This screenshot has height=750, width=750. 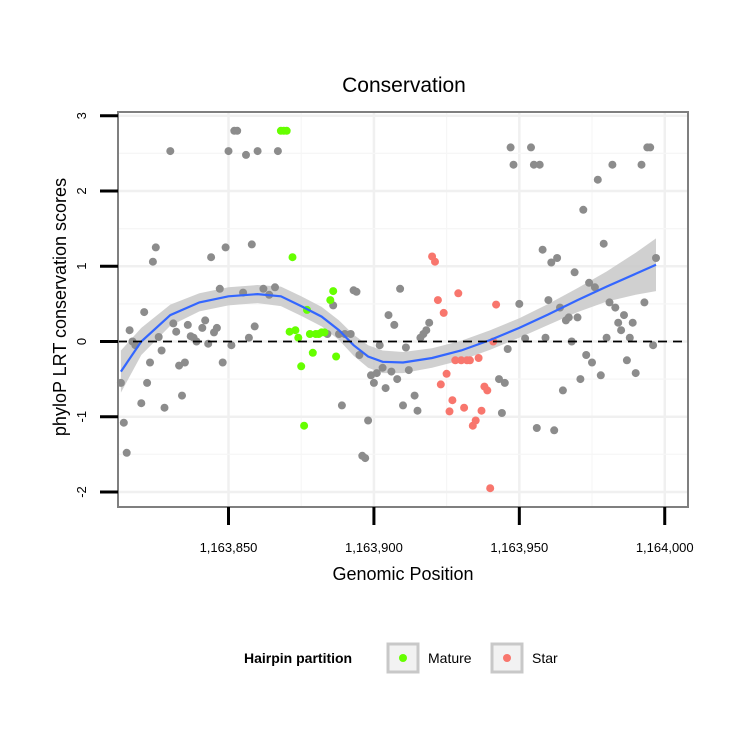 I want to click on y-tick-label: 2, so click(x=81, y=190).